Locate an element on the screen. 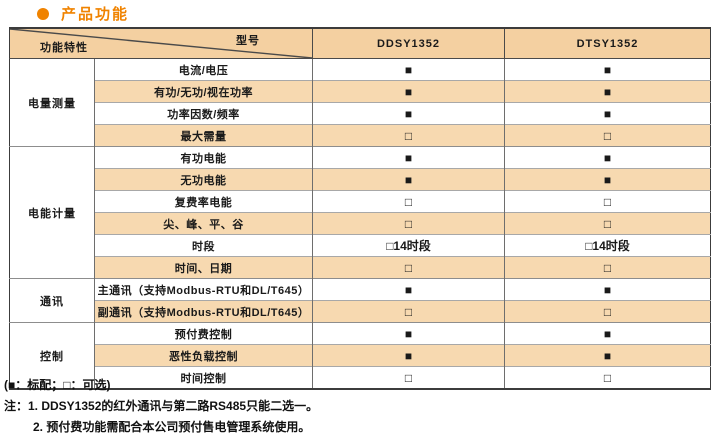 The height and width of the screenshot is (446, 720). table-row: 尖、峰、平、谷 □ □ is located at coordinates (360, 223).